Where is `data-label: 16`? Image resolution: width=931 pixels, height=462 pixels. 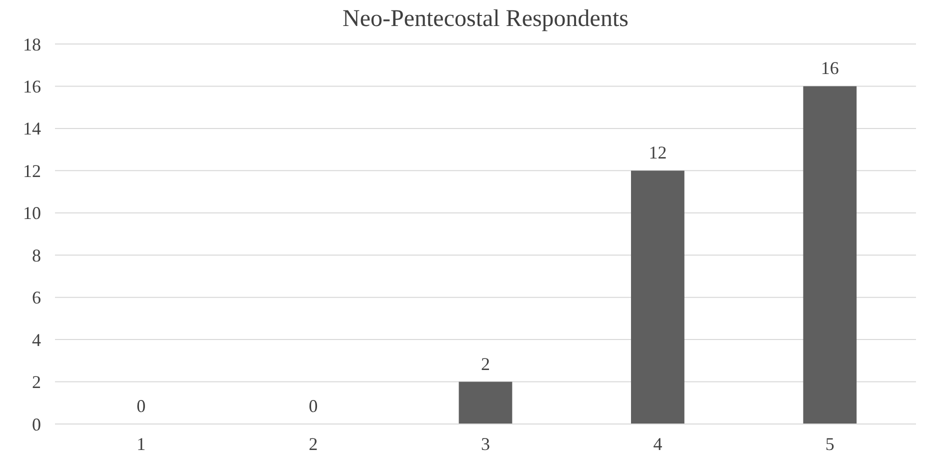 data-label: 16 is located at coordinates (829, 68).